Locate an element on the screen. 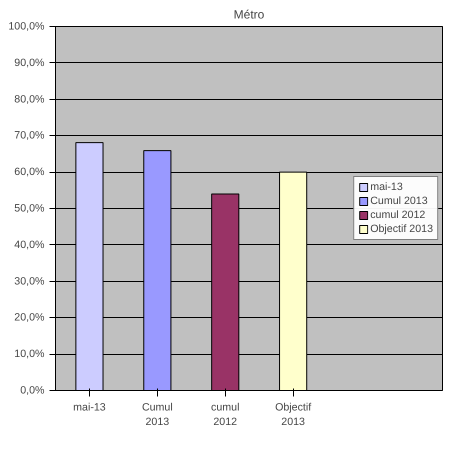  y-tick-label: 0,0% is located at coordinates (33, 390).